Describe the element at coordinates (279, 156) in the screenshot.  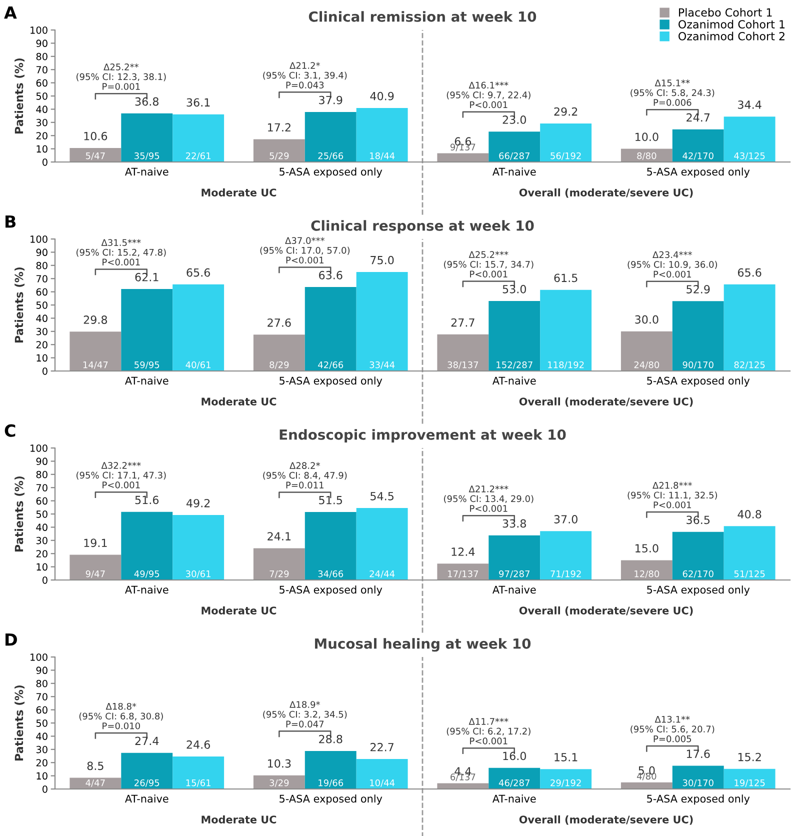
I see `annotation: 5/29` at that location.